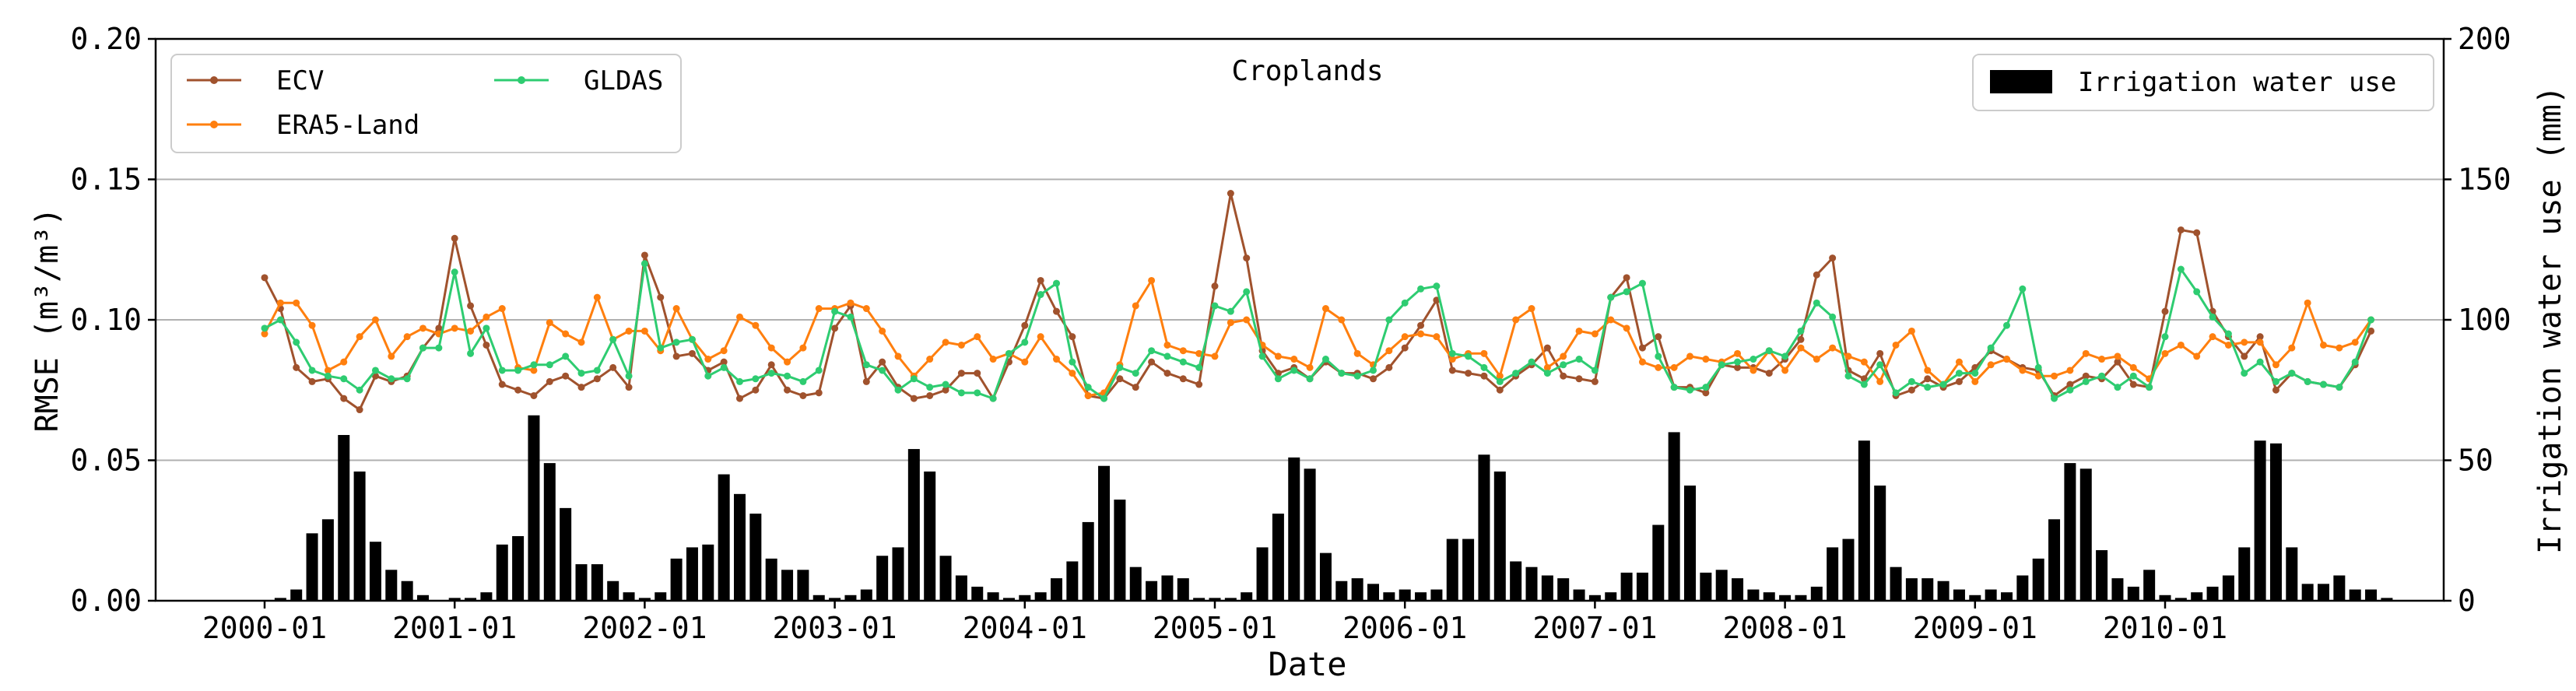 The height and width of the screenshot is (691, 2576). What do you see at coordinates (106, 320) in the screenshot?
I see `left-y-tick-label: 0.10` at bounding box center [106, 320].